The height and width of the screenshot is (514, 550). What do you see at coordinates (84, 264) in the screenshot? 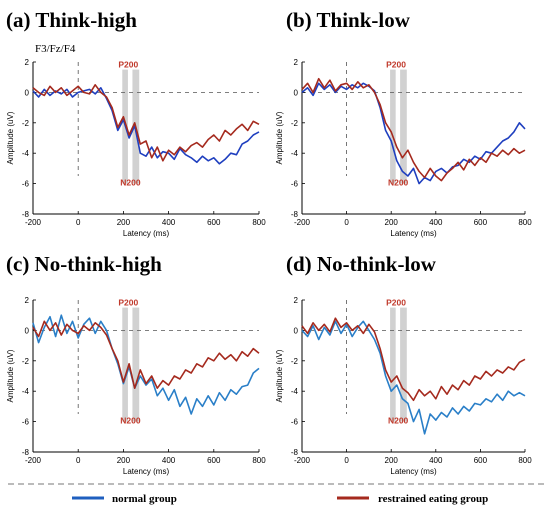
I see `panel-title: (c) No-think-high` at bounding box center [84, 264].